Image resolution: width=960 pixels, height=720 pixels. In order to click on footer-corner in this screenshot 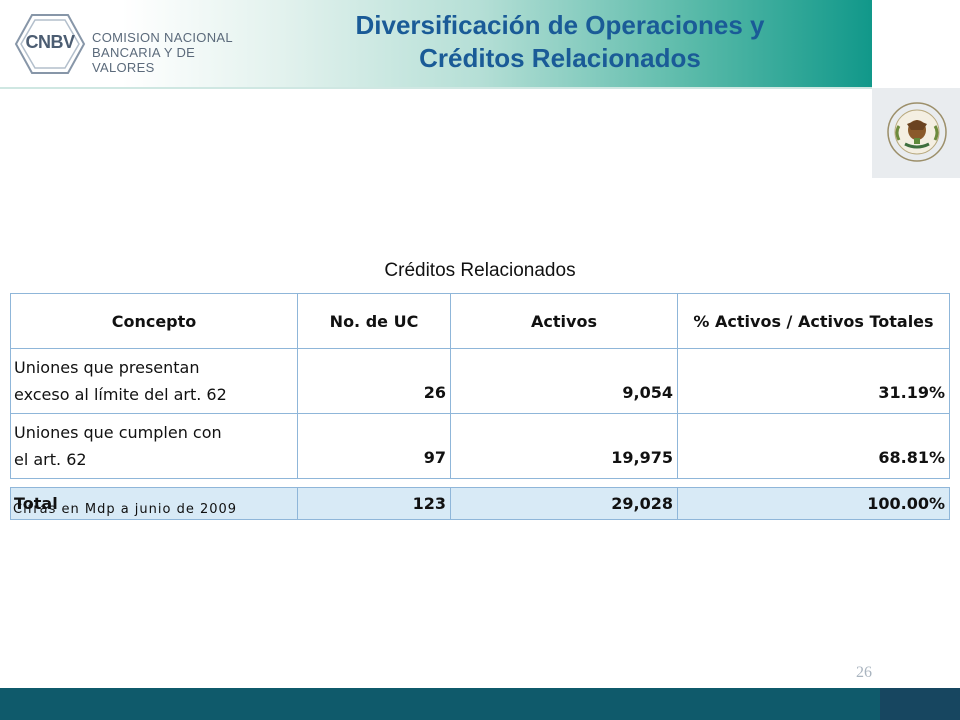, I will do `click(920, 704)`.